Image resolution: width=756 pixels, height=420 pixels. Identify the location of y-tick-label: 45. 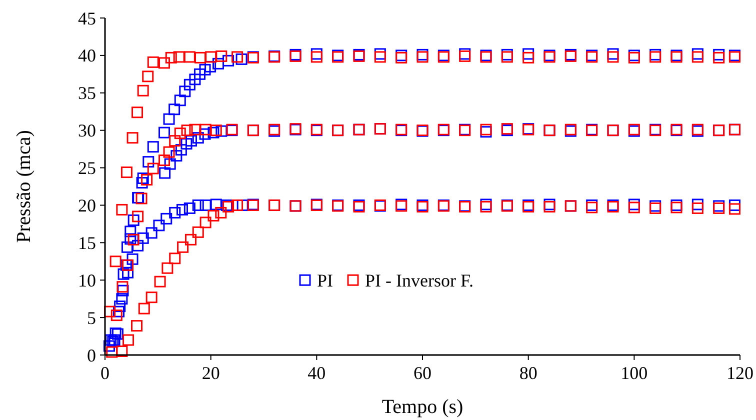
(87, 18).